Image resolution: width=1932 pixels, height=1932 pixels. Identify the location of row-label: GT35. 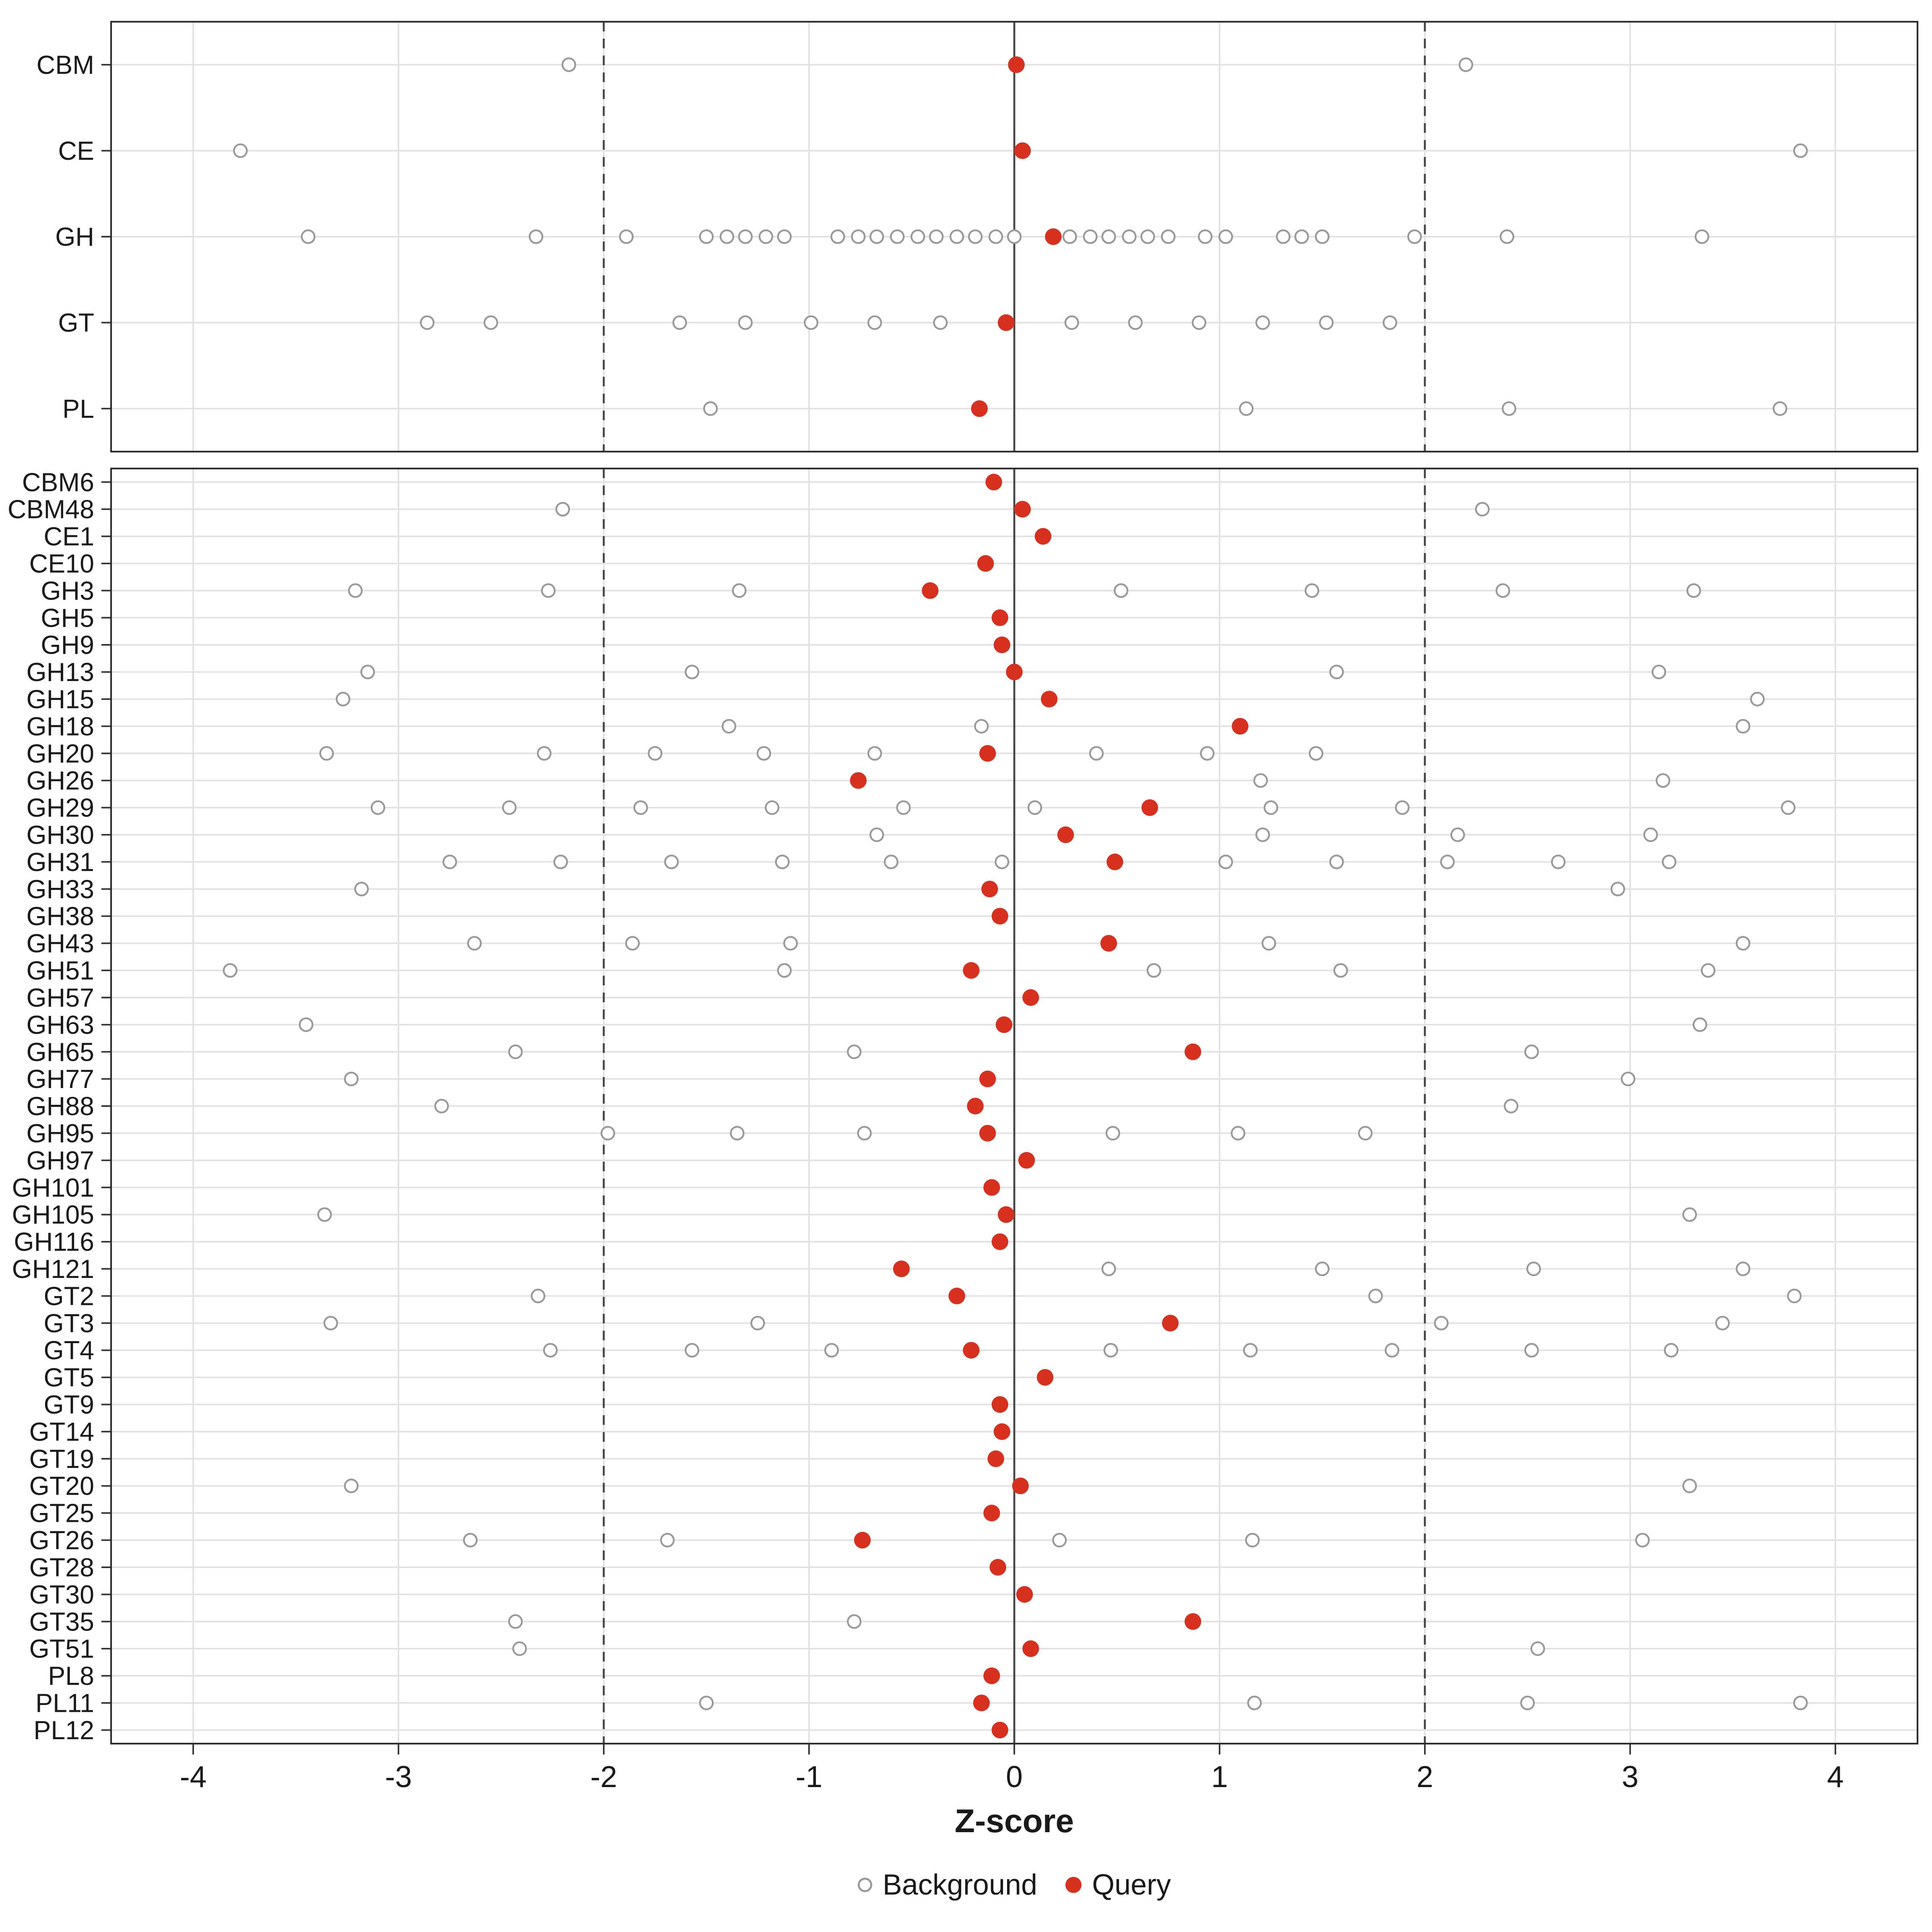
(61, 1621).